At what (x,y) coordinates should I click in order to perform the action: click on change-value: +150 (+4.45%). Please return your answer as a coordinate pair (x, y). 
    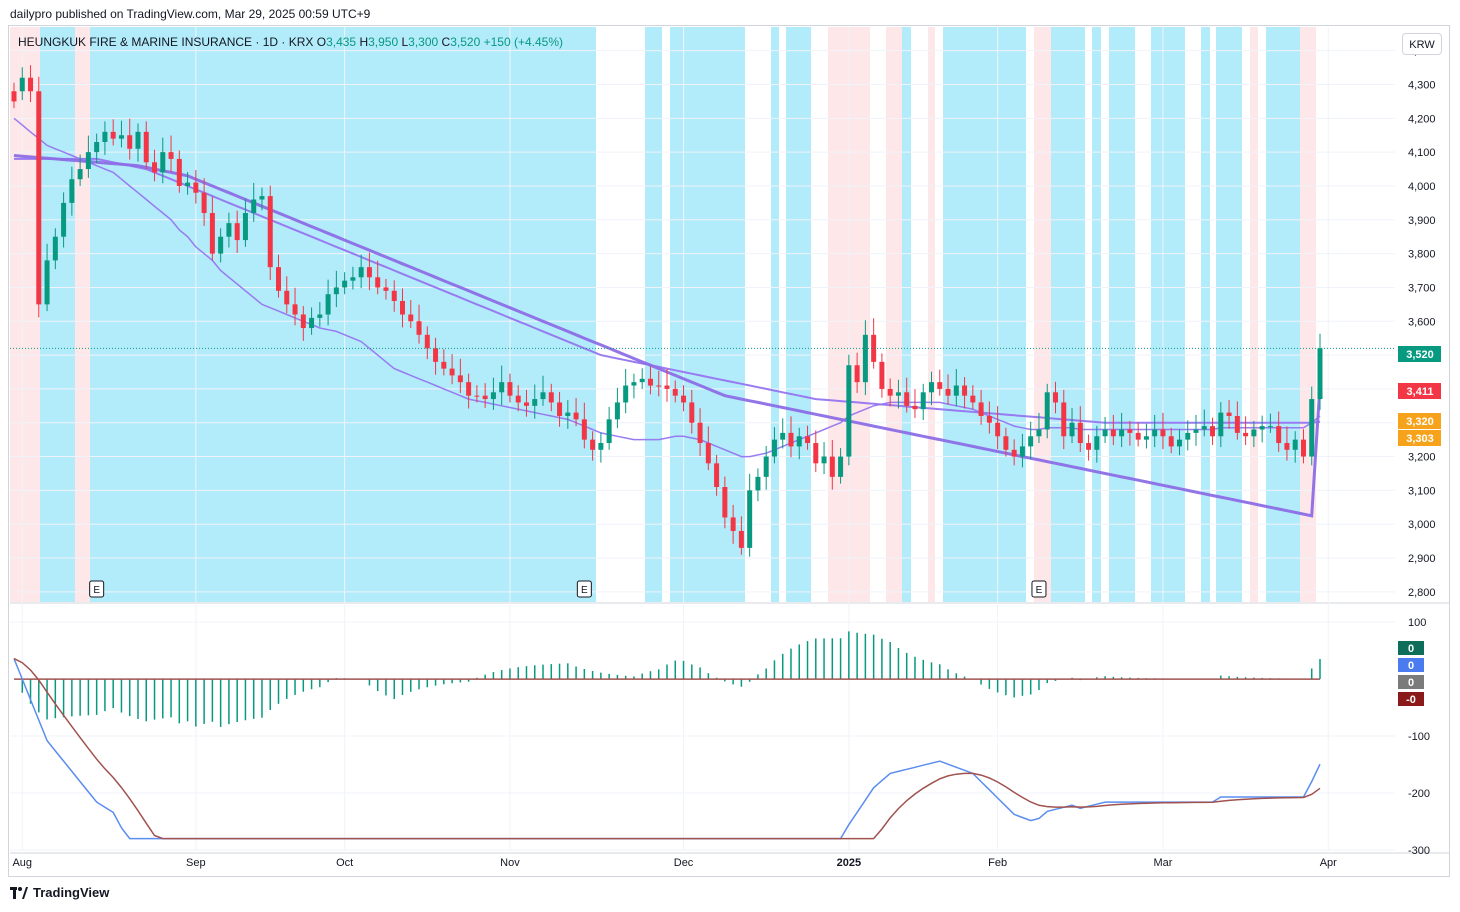
    Looking at the image, I should click on (523, 42).